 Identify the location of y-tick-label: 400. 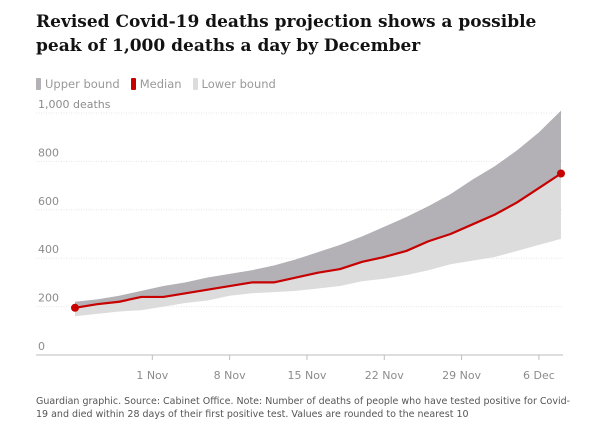
(48, 249).